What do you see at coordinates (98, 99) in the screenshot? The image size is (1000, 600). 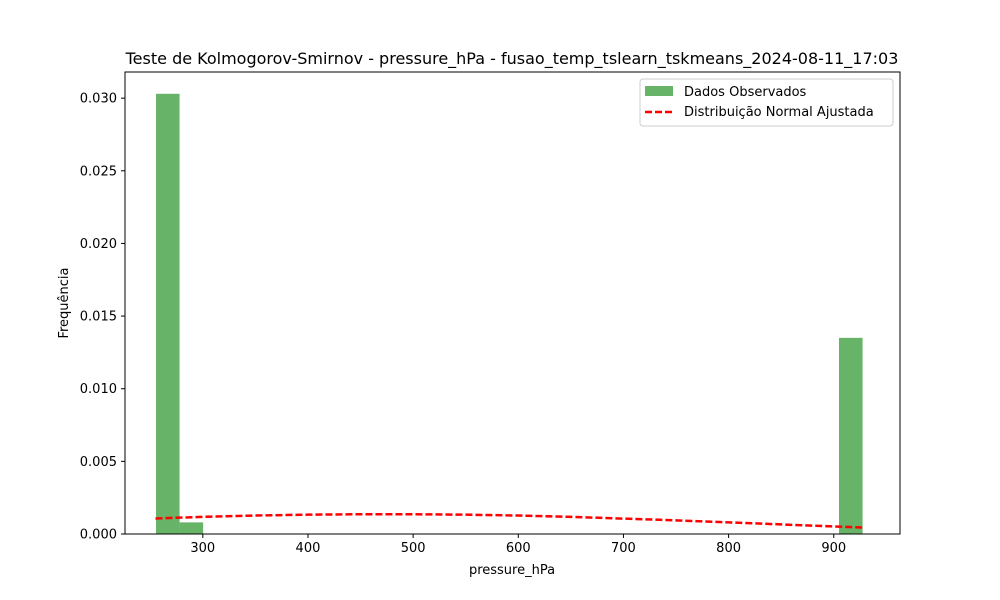 I see `y-tick-label: 0.030` at bounding box center [98, 99].